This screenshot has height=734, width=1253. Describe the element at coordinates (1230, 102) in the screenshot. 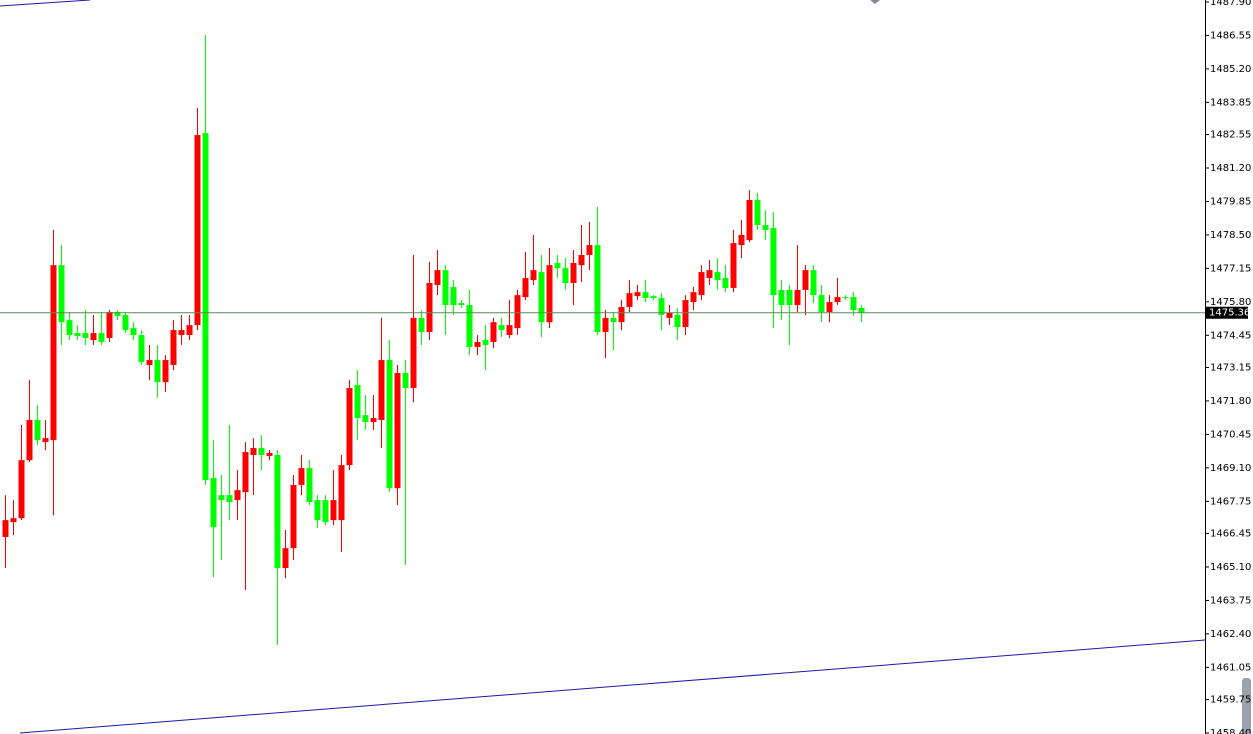

I see `y-tick-label: 1483.85` at that location.